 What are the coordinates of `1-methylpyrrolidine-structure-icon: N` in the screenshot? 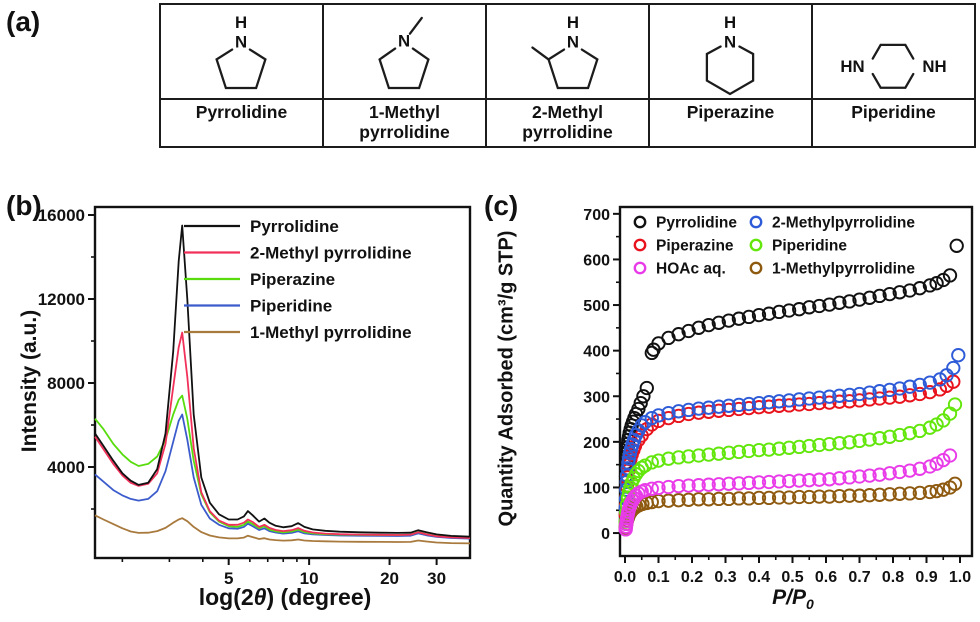 It's located at (404, 53).